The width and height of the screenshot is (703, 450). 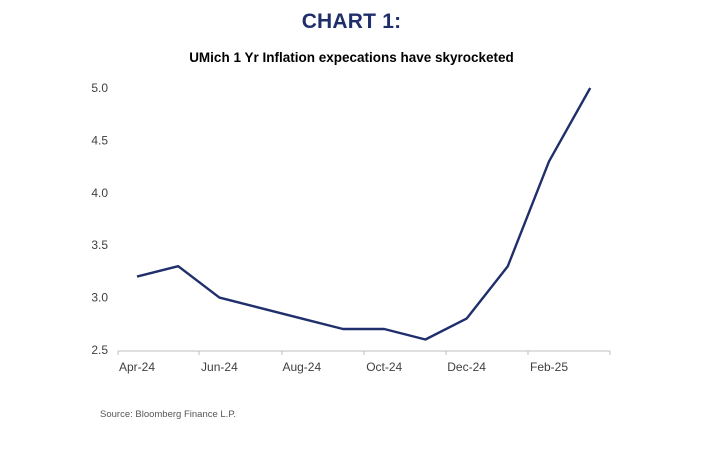 What do you see at coordinates (99, 140) in the screenshot?
I see `y-tick-label: 4.5` at bounding box center [99, 140].